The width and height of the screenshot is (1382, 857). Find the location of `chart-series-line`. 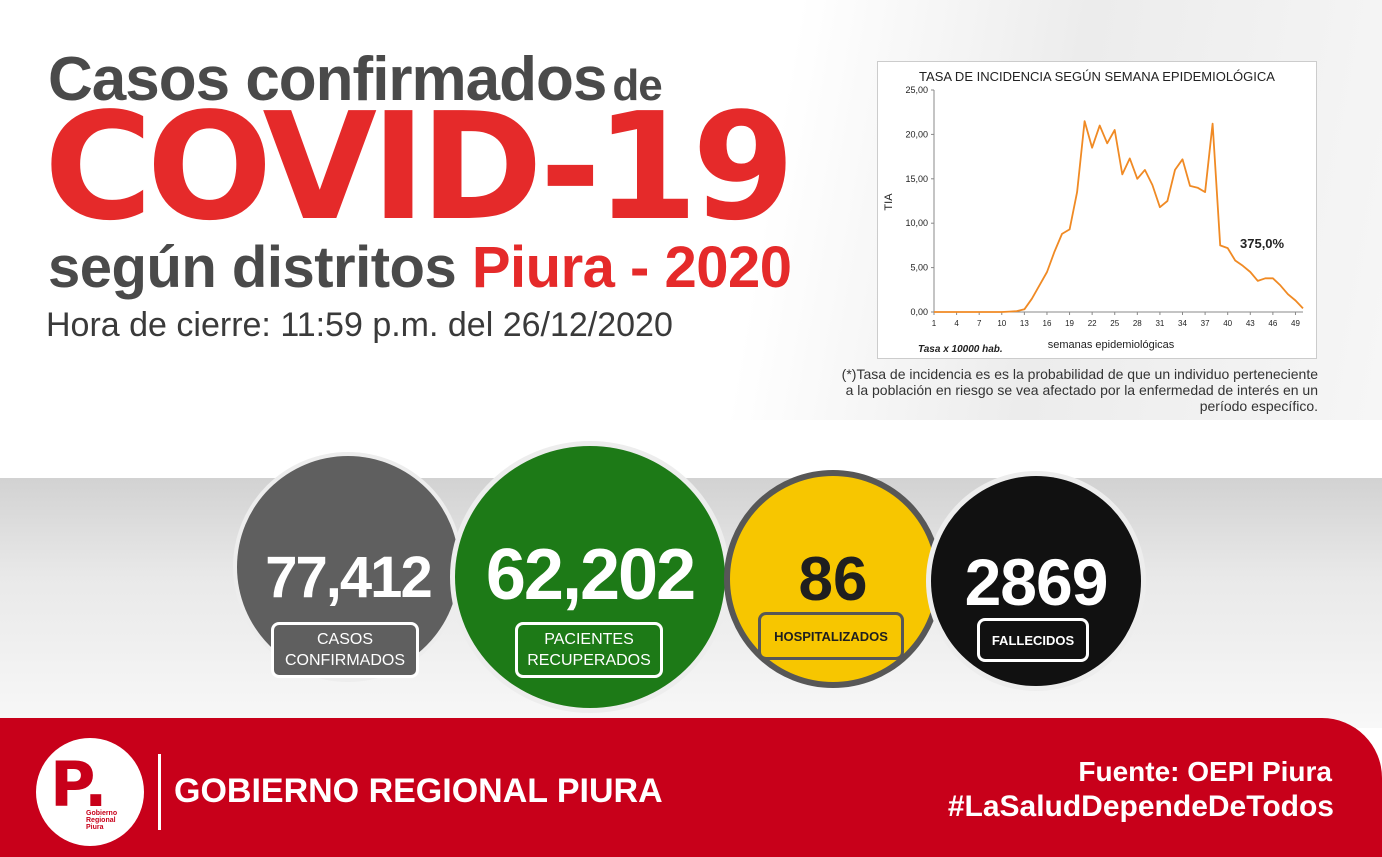

chart-series-line is located at coordinates (1119, 216).